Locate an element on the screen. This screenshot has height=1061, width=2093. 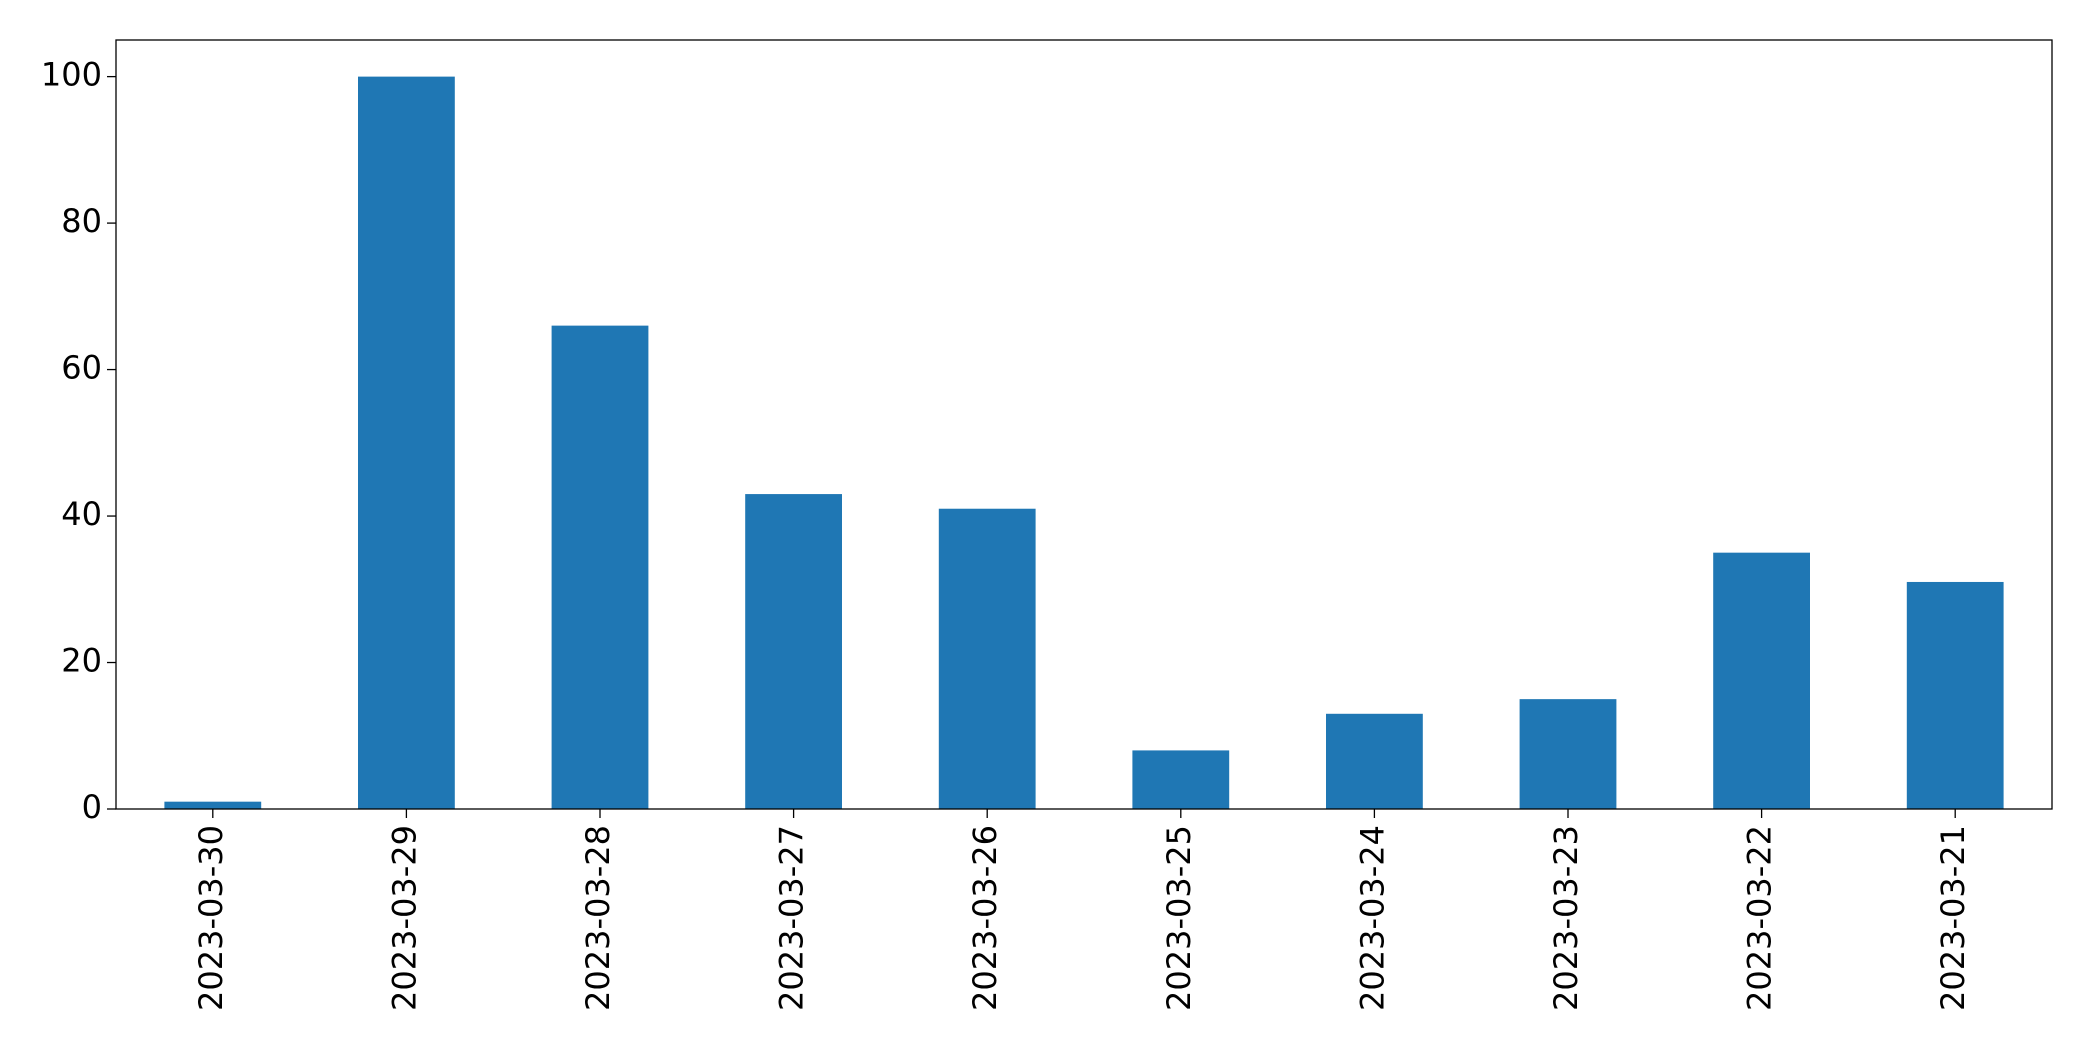
x-tick-label: 2023-03-30 is located at coordinates (211, 918).